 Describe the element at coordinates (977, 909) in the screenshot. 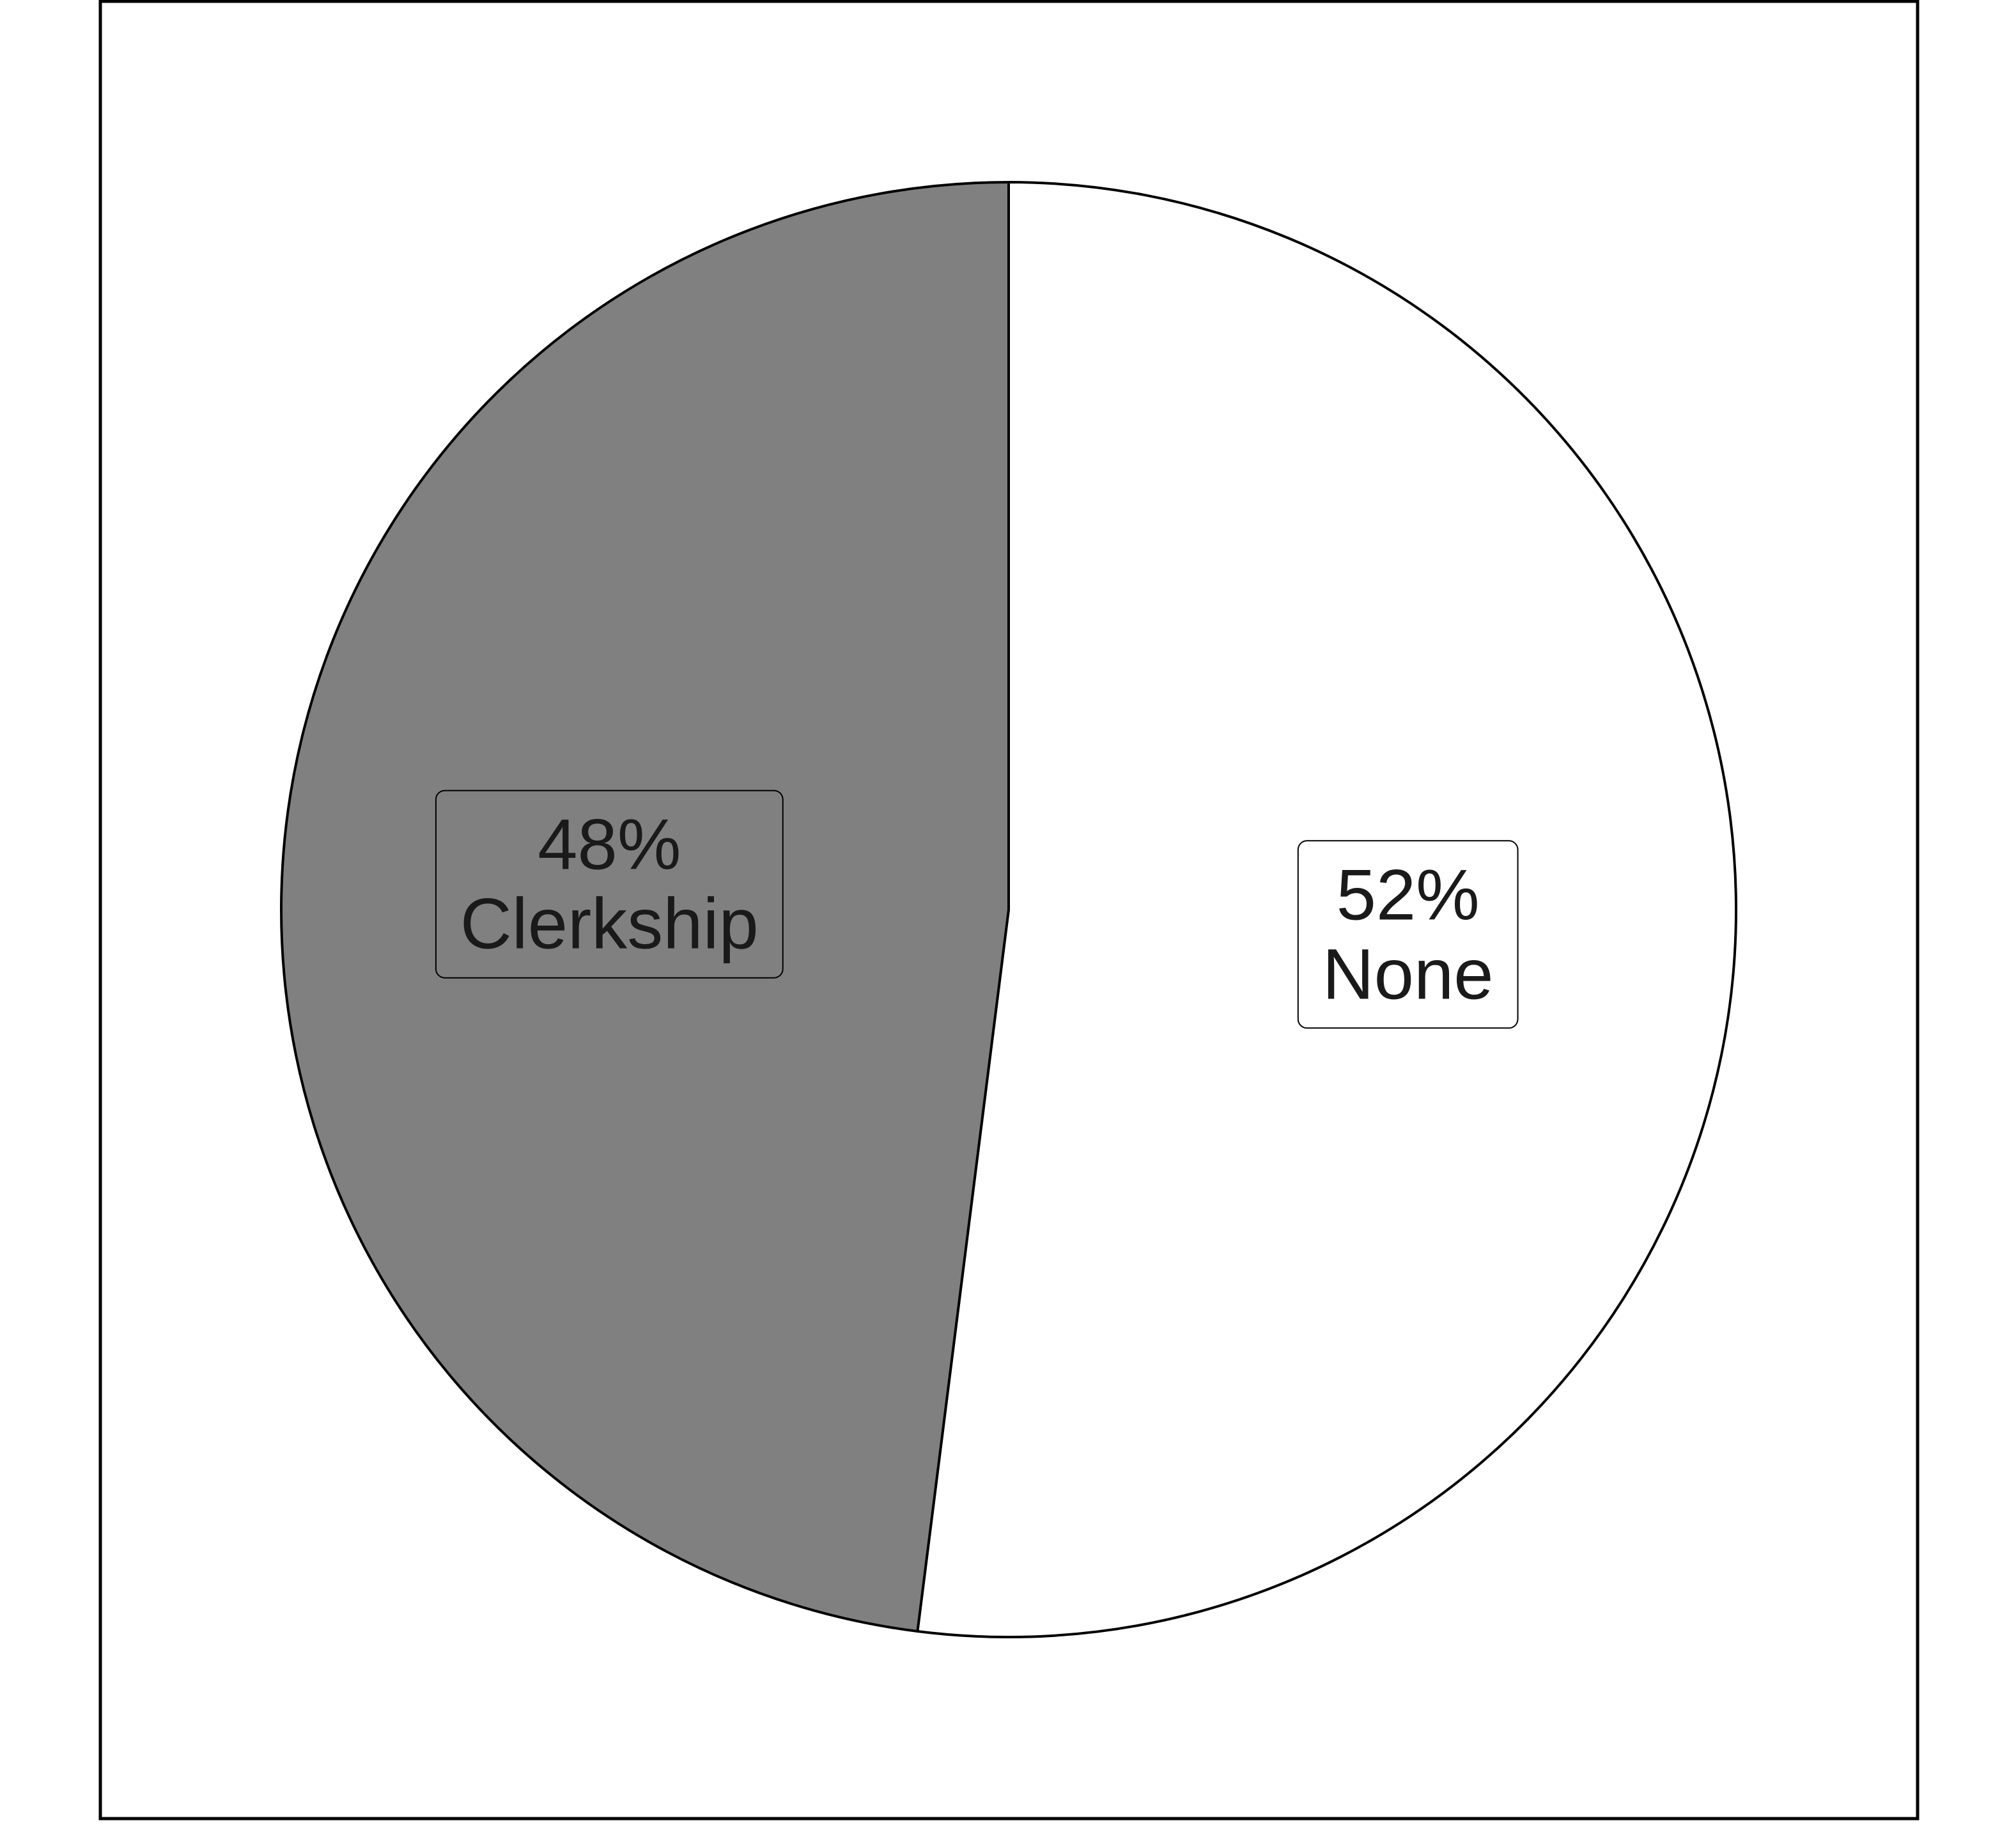

I see `pie-labels: 52%None 48%Clerkship` at that location.